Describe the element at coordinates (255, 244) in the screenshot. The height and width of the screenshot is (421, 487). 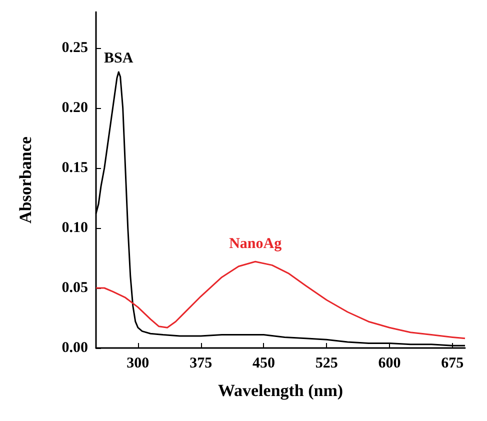
I see `series-label: NanoAg` at that location.